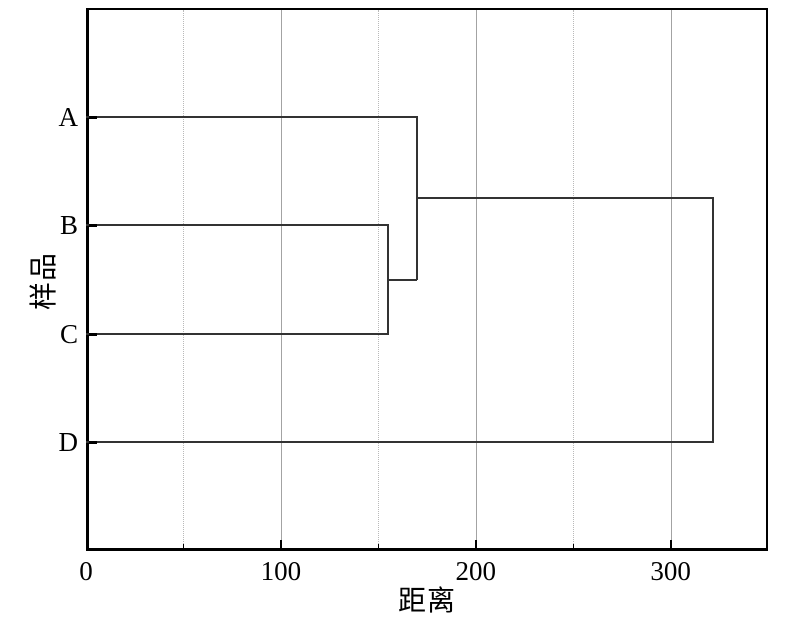 The image size is (800, 628). Describe the element at coordinates (44, 281) in the screenshot. I see `y-axis-title: 样品` at that location.